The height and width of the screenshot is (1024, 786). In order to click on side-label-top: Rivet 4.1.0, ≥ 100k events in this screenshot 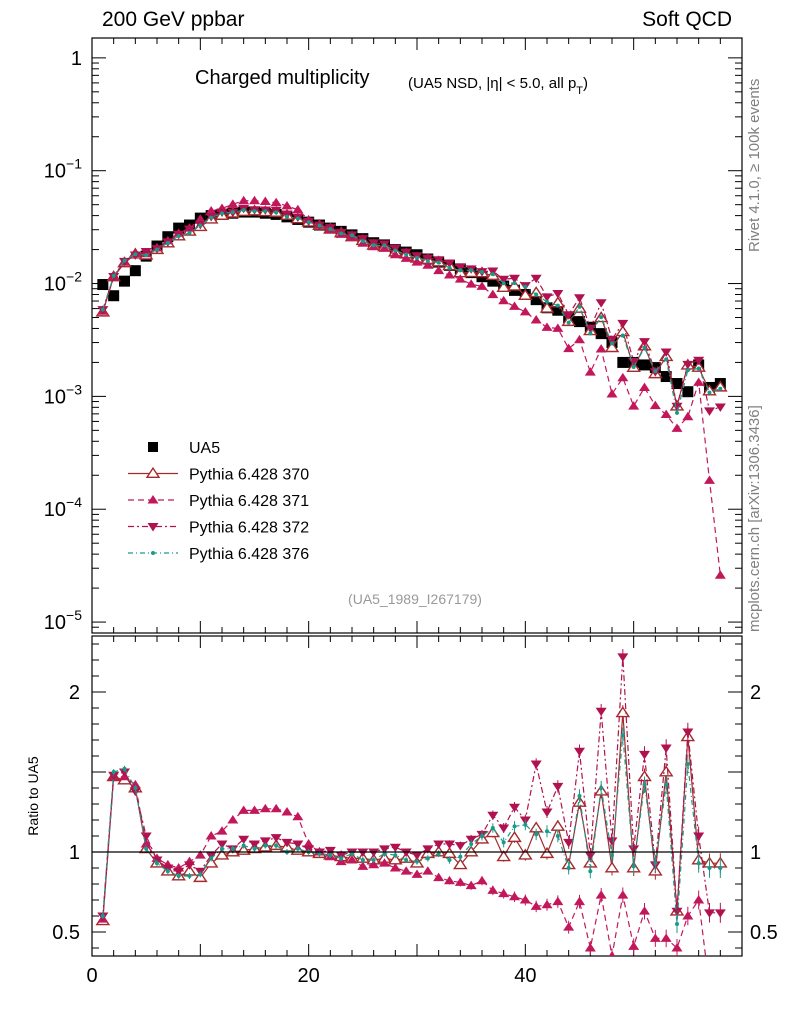, I will do `click(754, 165)`.